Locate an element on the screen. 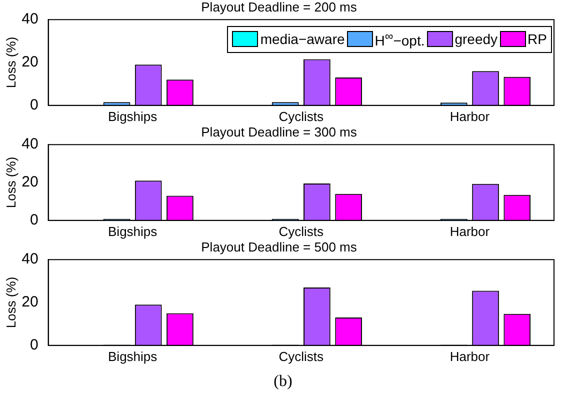 The height and width of the screenshot is (410, 566). legend-label: H$^{∞}$−opt. is located at coordinates (399, 39).